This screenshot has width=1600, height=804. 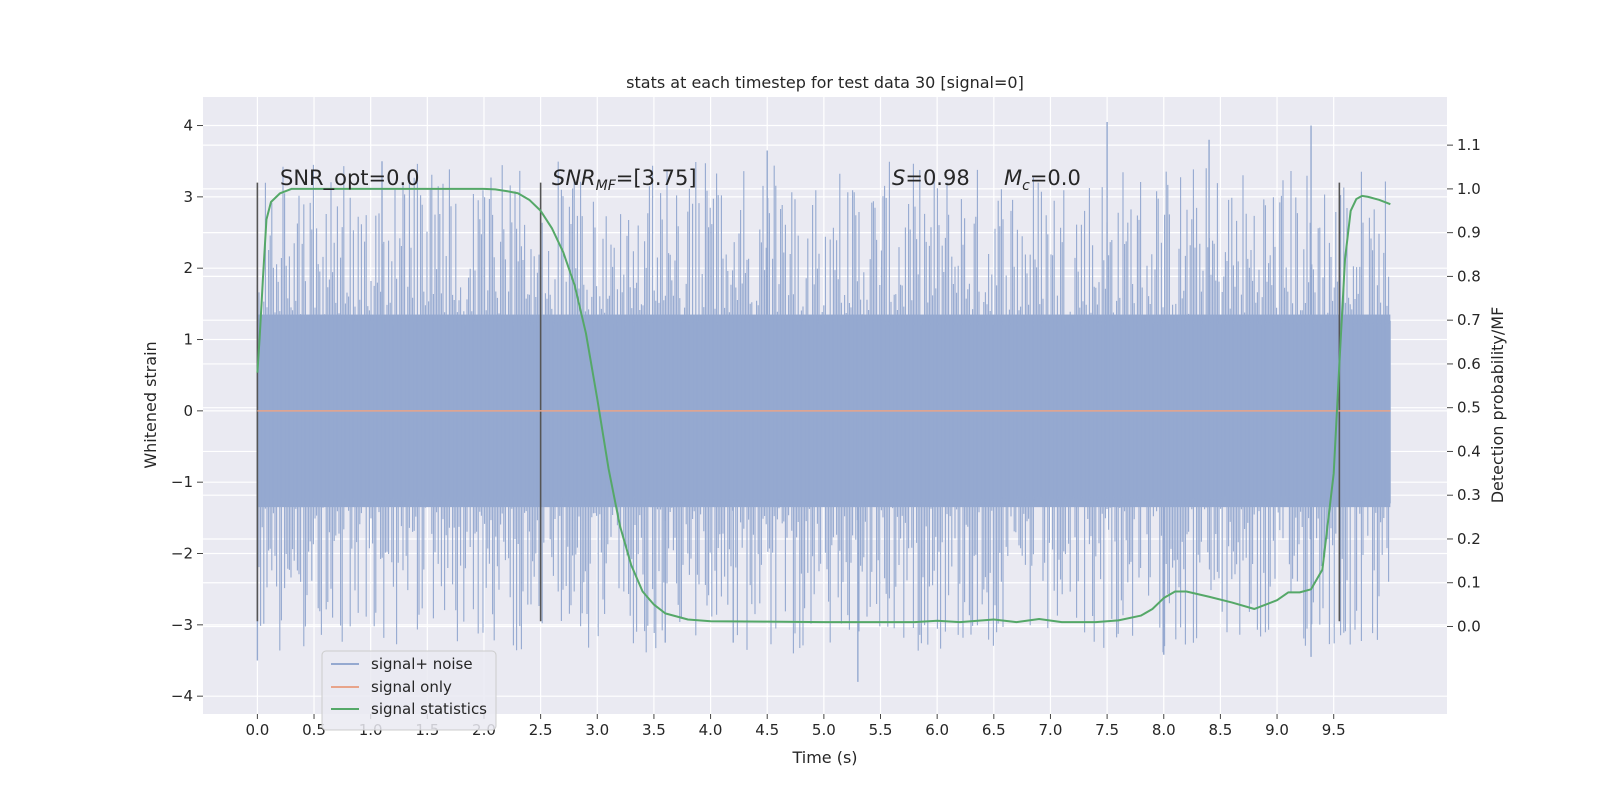 I want to click on y-right-tick-label: 0.3, so click(x=1469, y=495).